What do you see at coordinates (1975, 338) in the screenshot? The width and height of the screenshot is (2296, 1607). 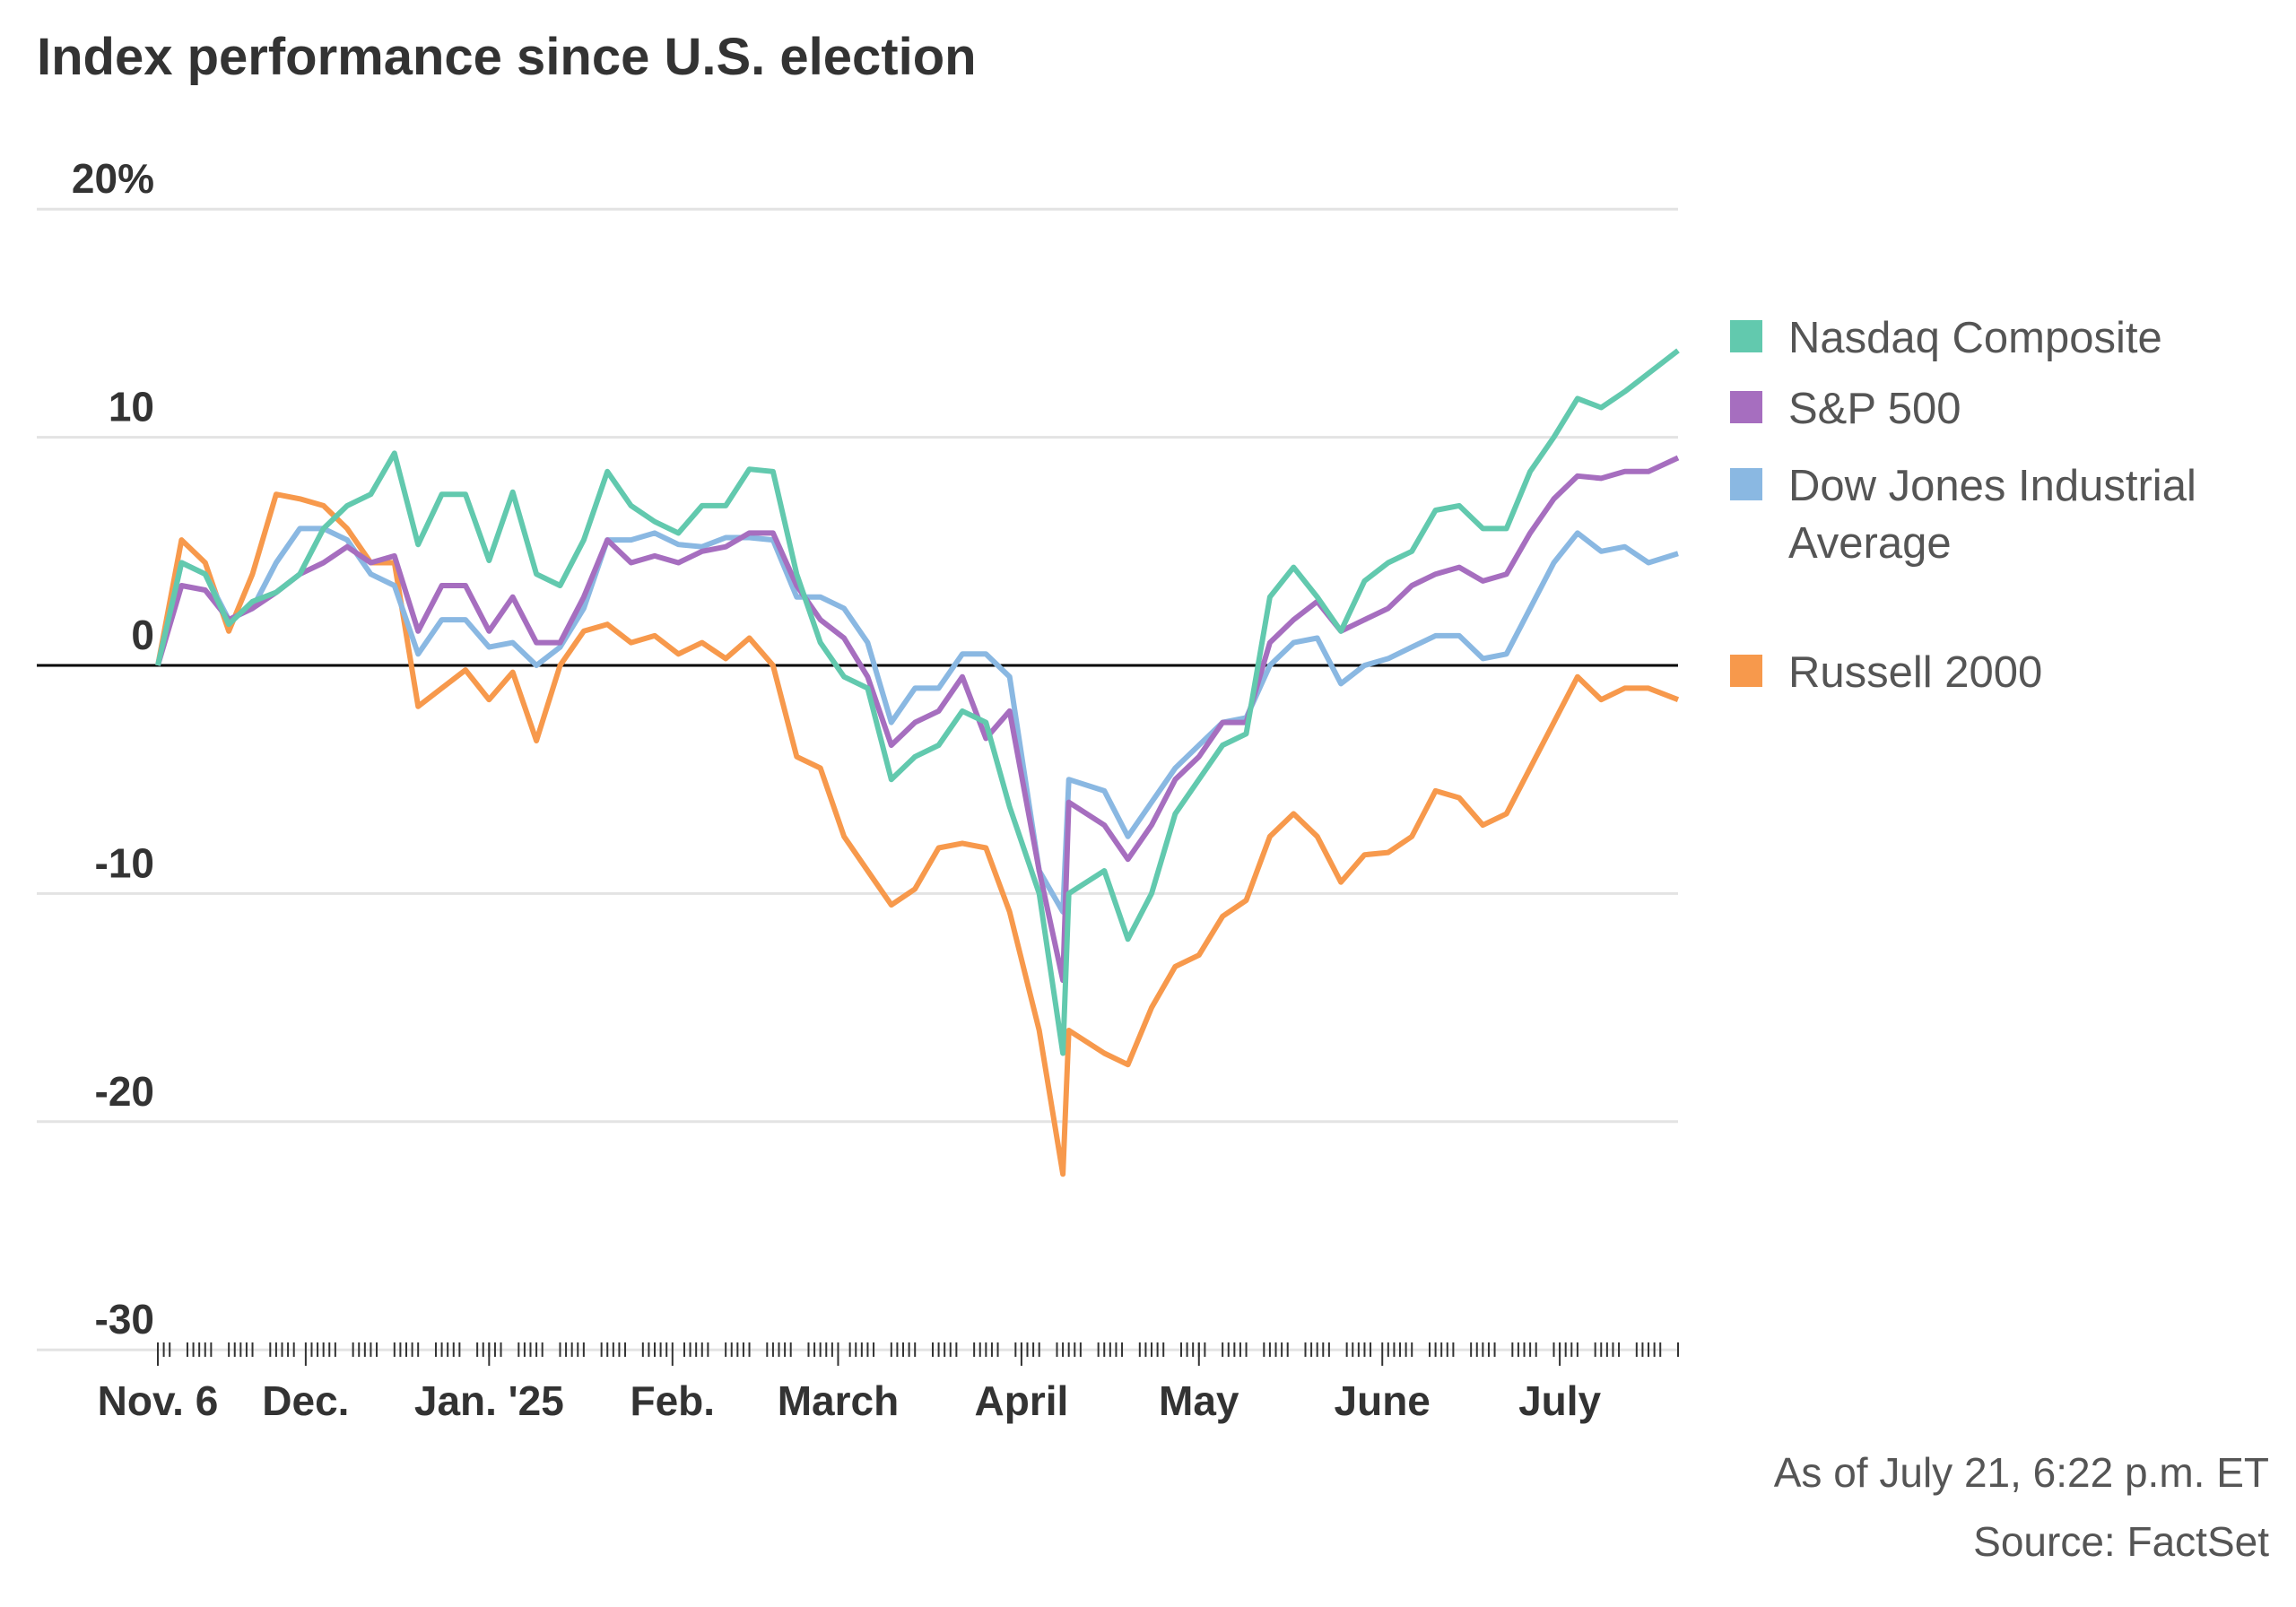 I see `legend-label: Nasdaq Composite` at bounding box center [1975, 338].